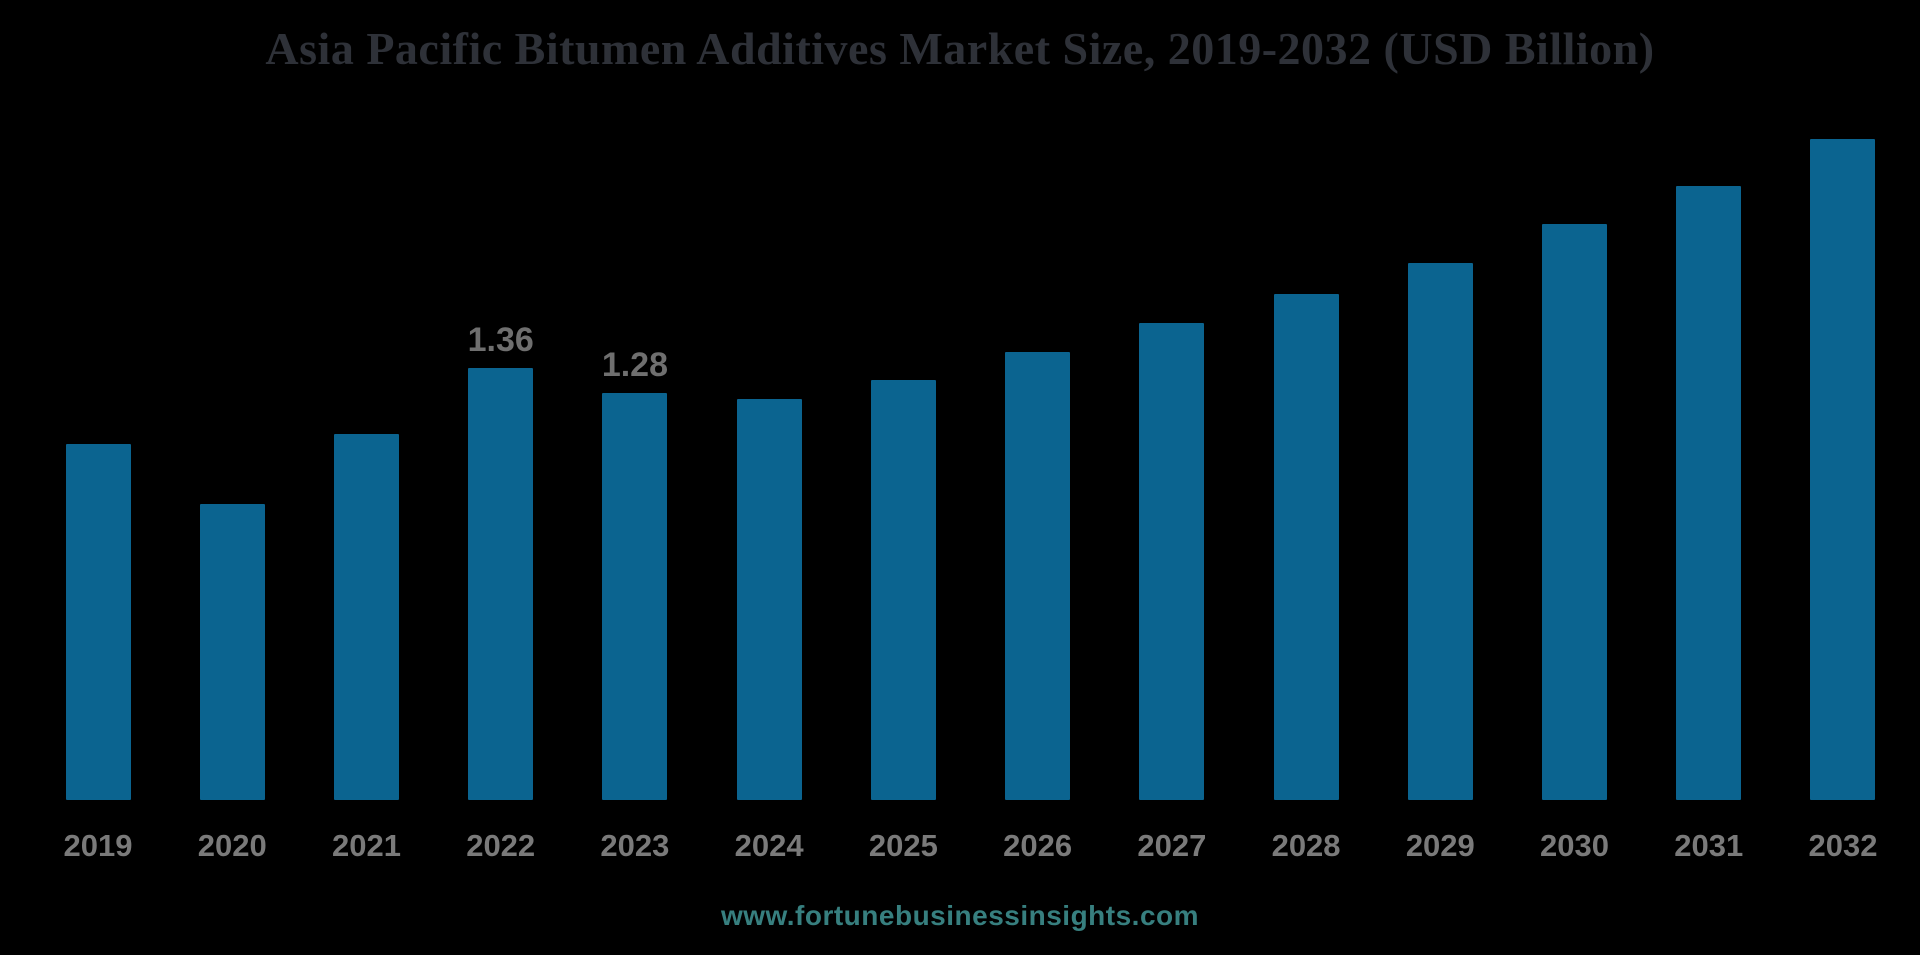 The height and width of the screenshot is (955, 1920). I want to click on x-axis-label-2028: 2028, so click(1306, 845).